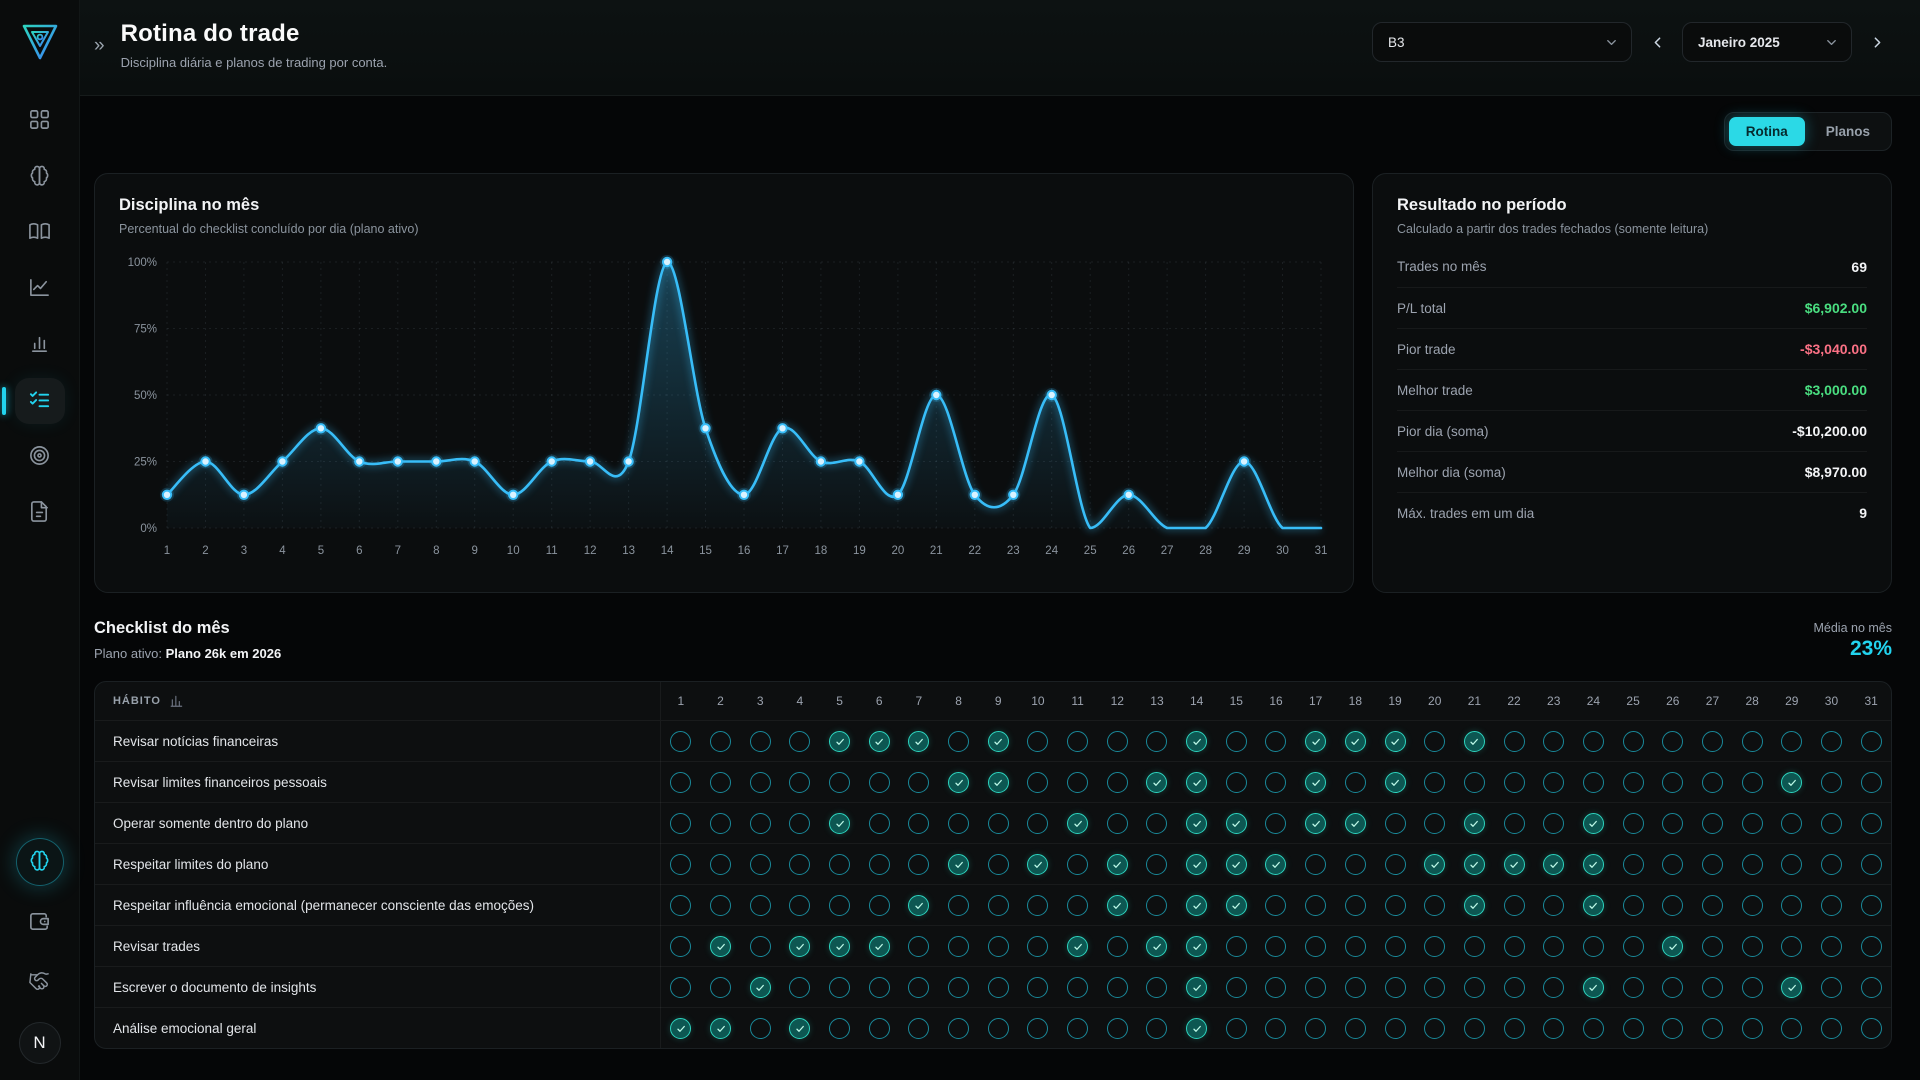 The width and height of the screenshot is (1920, 1080). What do you see at coordinates (40, 983) in the screenshot?
I see `sidebar-item-partners` at bounding box center [40, 983].